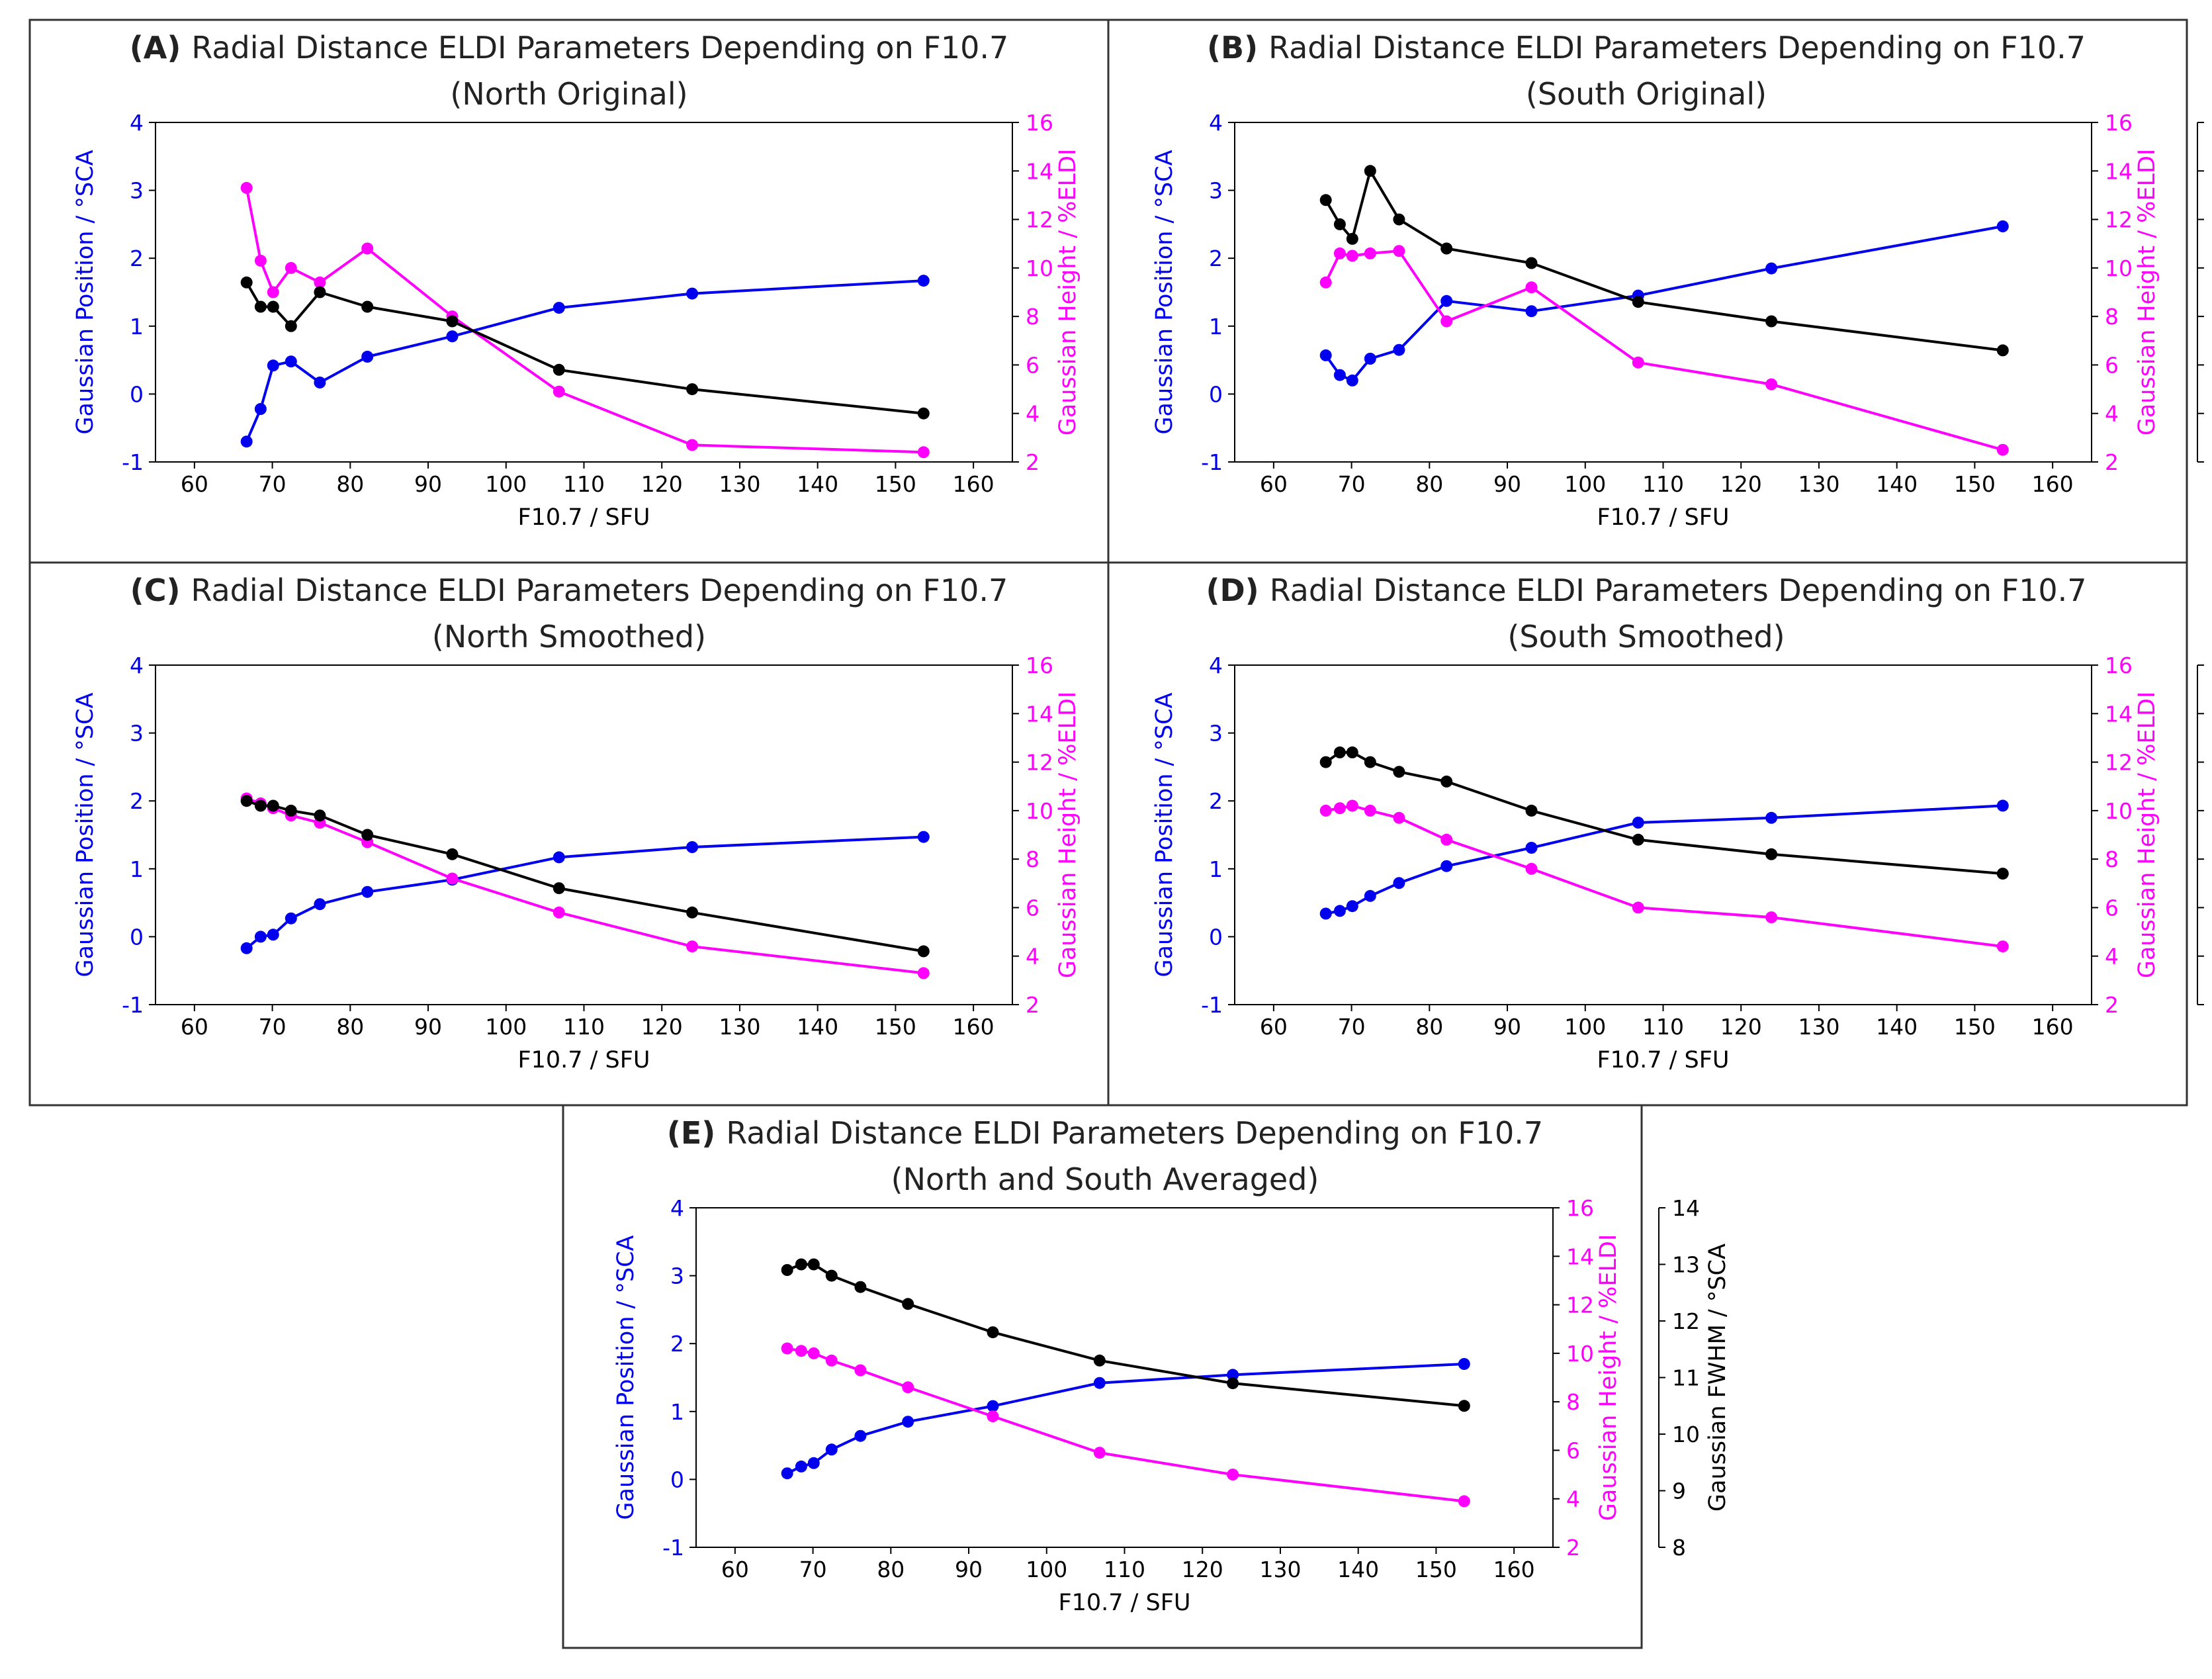  What do you see at coordinates (1237, 48) in the screenshot?
I see `panel-letter: (B)` at bounding box center [1237, 48].